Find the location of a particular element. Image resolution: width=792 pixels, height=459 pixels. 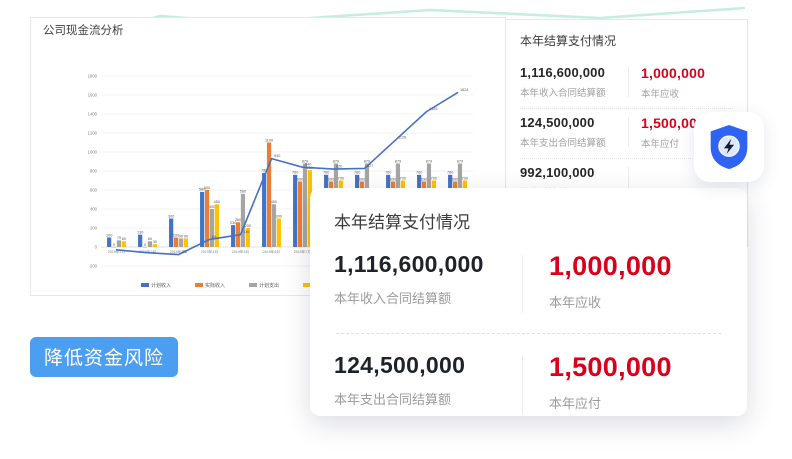

balance-value: 992,100,000 is located at coordinates (557, 172).